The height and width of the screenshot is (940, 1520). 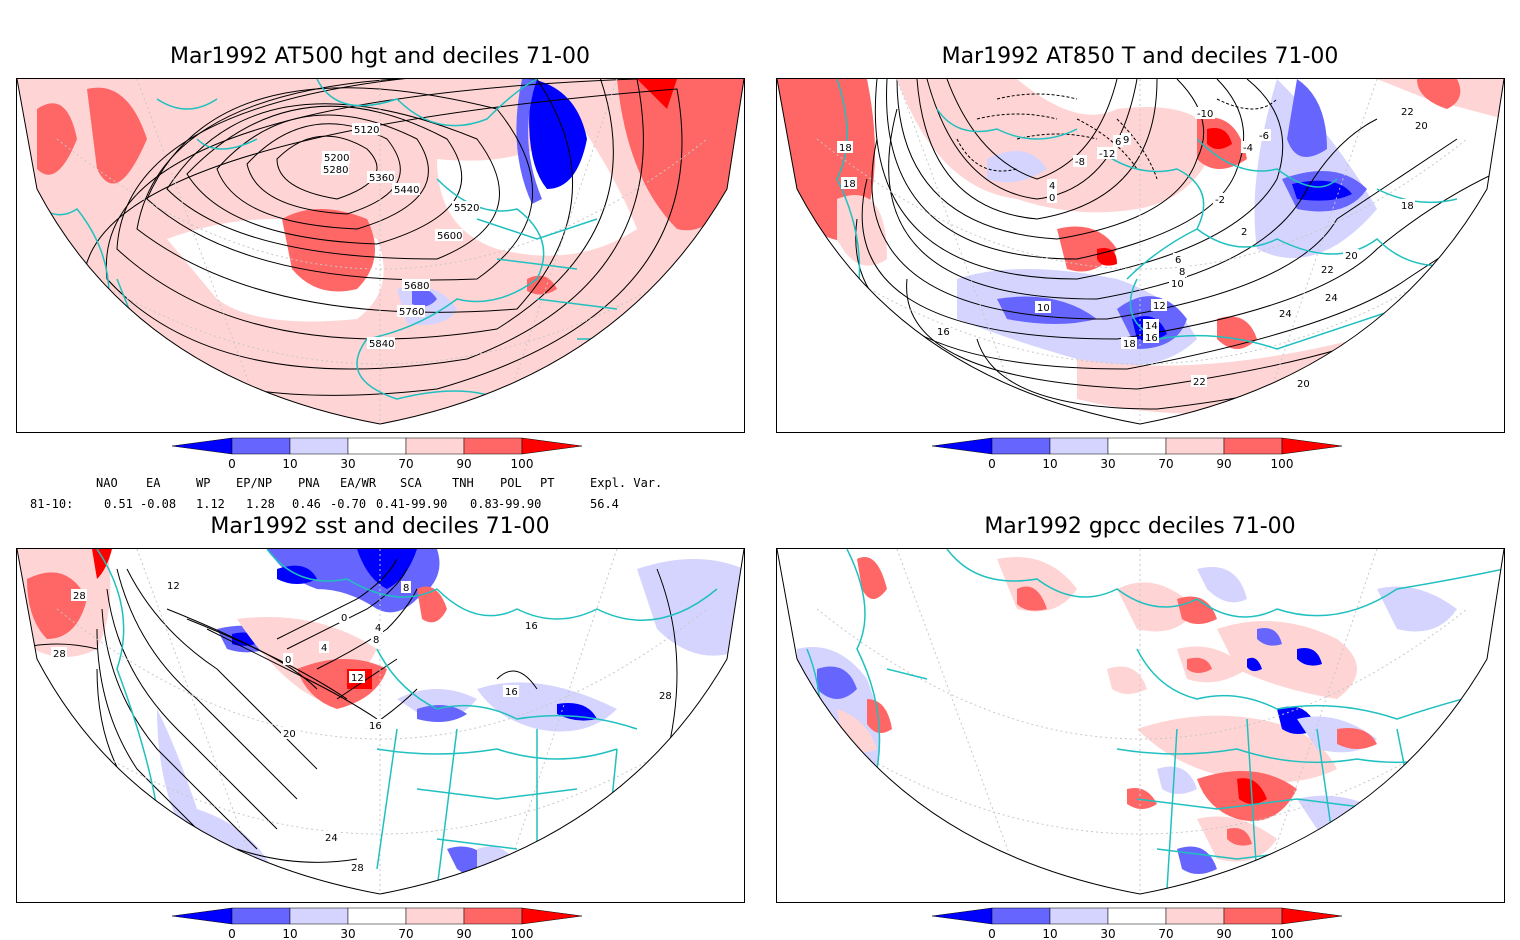 What do you see at coordinates (1126, 140) in the screenshot?
I see `contour-label: 9` at bounding box center [1126, 140].